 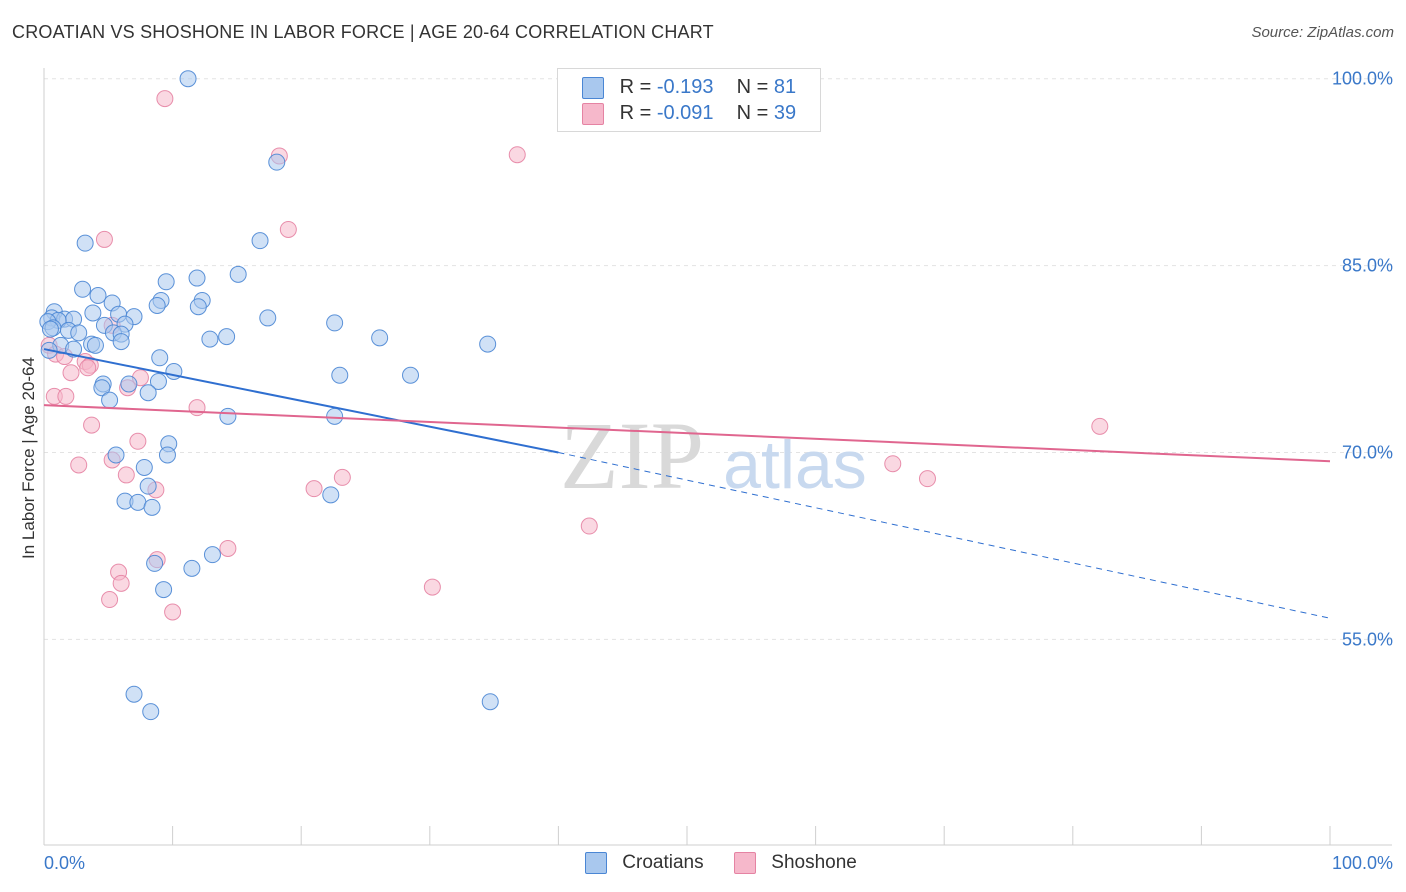 I want to click on bottom-legend-label: Croatians, so click(x=663, y=863).